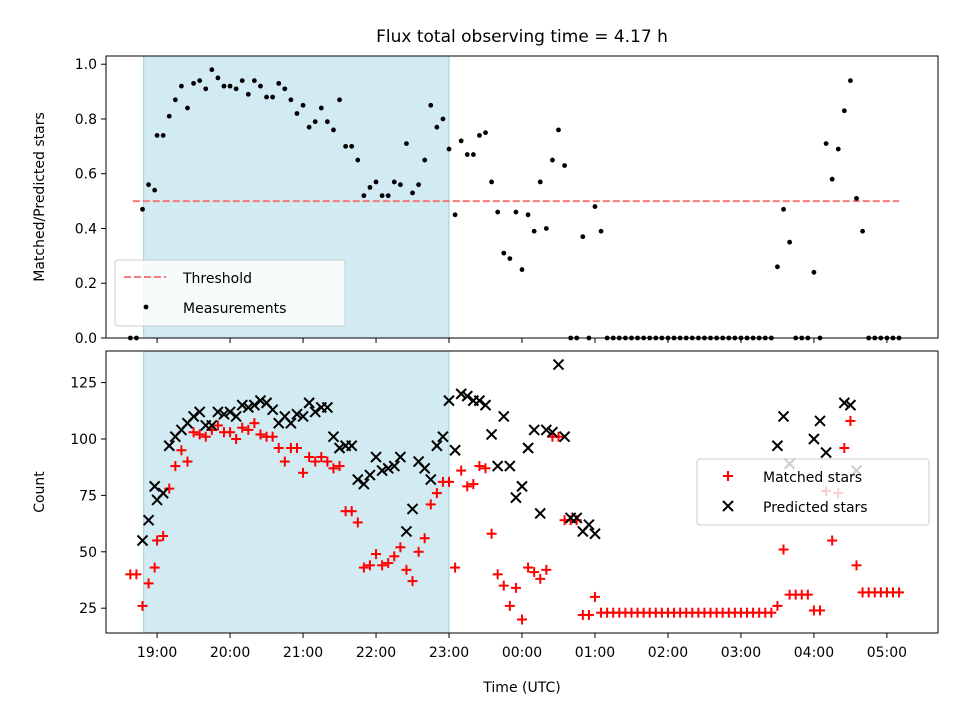 This screenshot has height=720, width=960. I want to click on x-tick-label: 21:00, so click(303, 653).